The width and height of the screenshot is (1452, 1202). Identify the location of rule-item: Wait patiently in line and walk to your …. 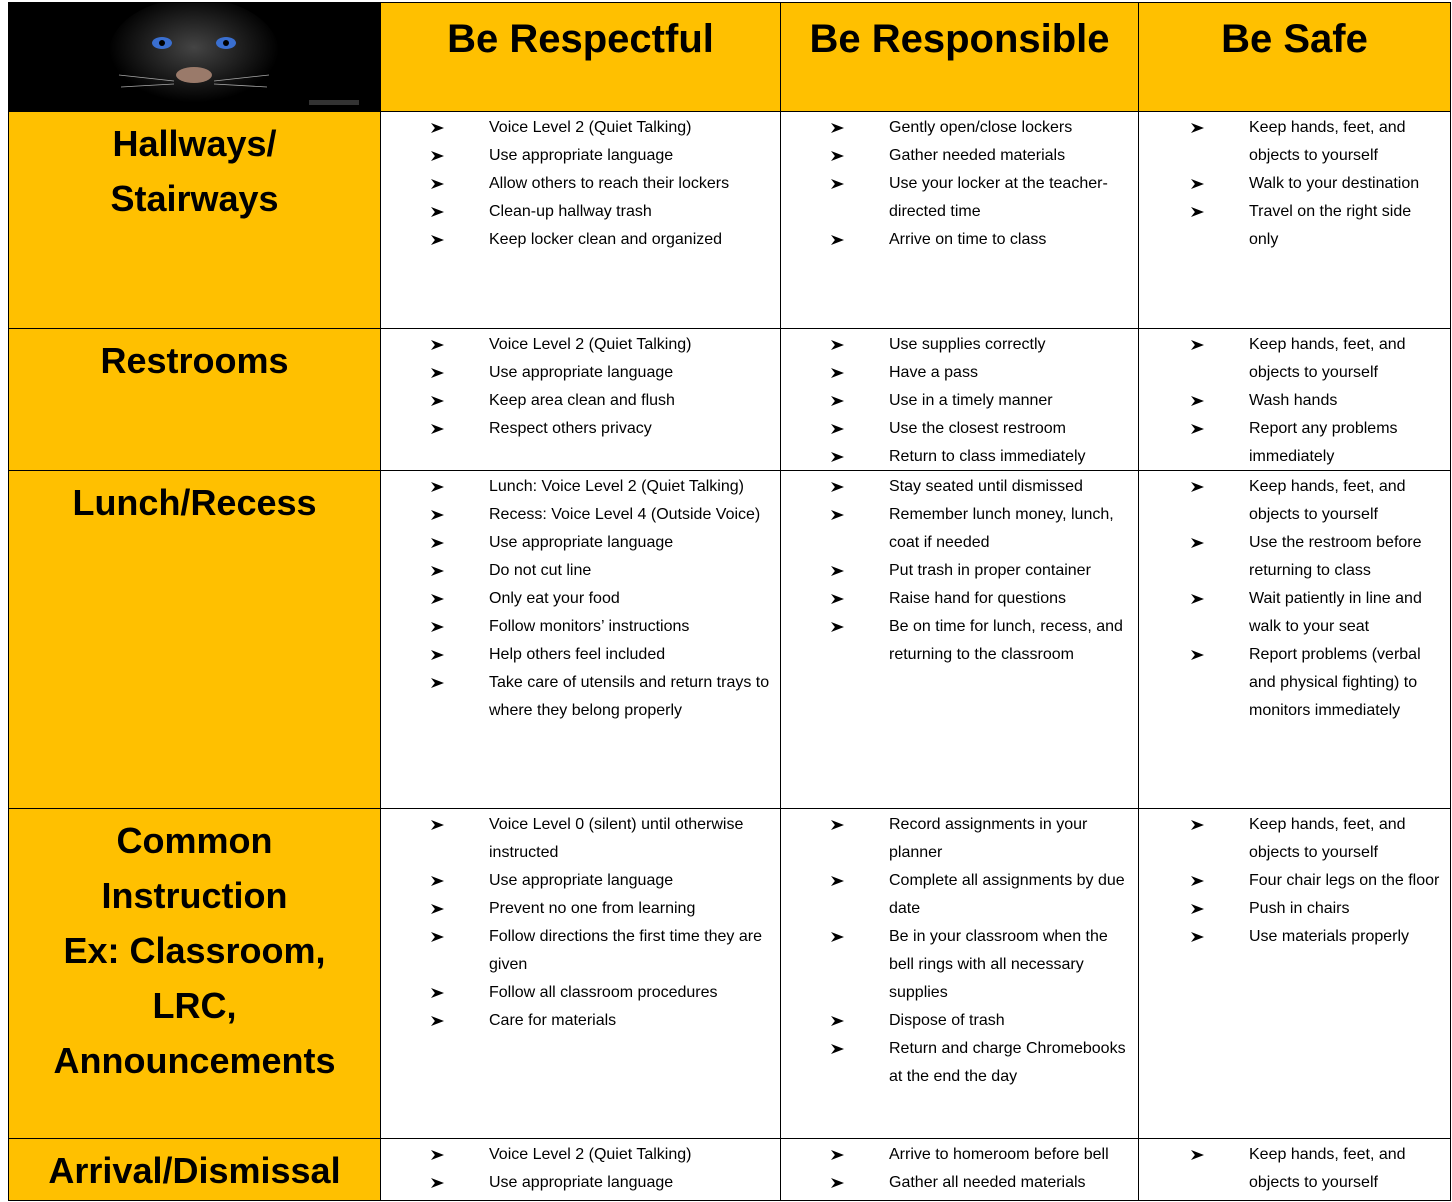
(1345, 613).